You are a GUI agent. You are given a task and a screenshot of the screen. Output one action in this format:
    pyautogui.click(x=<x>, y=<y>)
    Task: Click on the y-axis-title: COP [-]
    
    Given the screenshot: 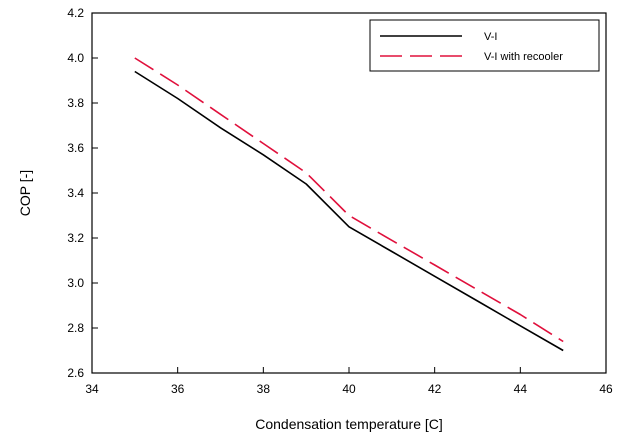 What is the action you would take?
    pyautogui.click(x=25, y=193)
    